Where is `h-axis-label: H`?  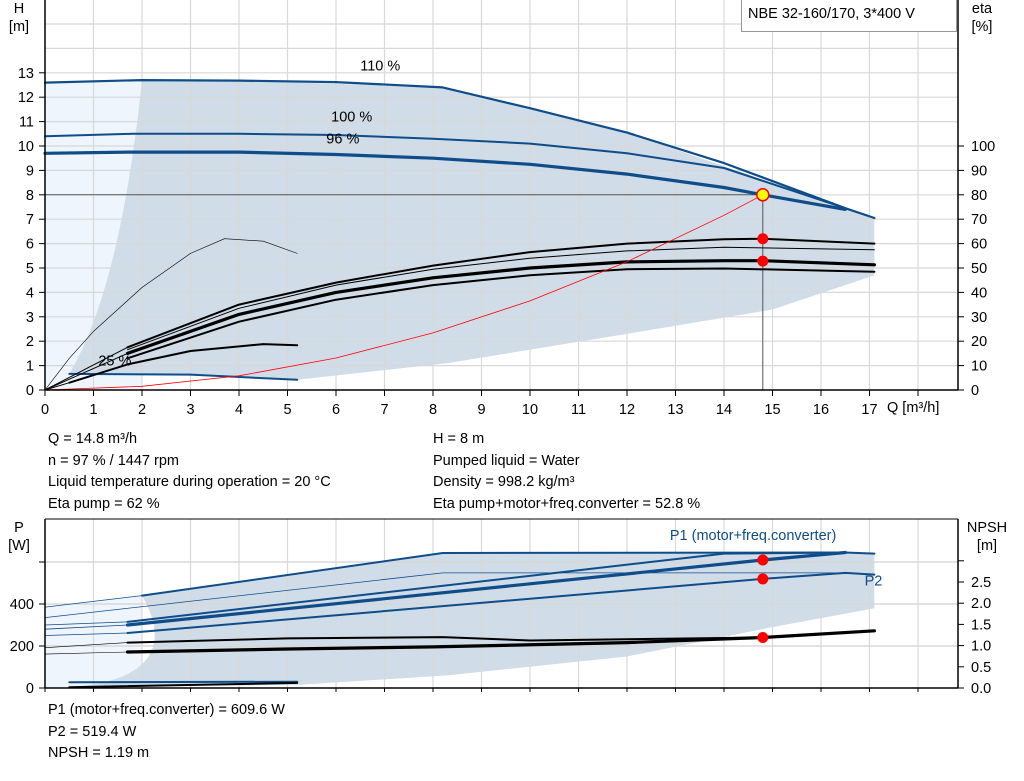
h-axis-label: H is located at coordinates (19, 9).